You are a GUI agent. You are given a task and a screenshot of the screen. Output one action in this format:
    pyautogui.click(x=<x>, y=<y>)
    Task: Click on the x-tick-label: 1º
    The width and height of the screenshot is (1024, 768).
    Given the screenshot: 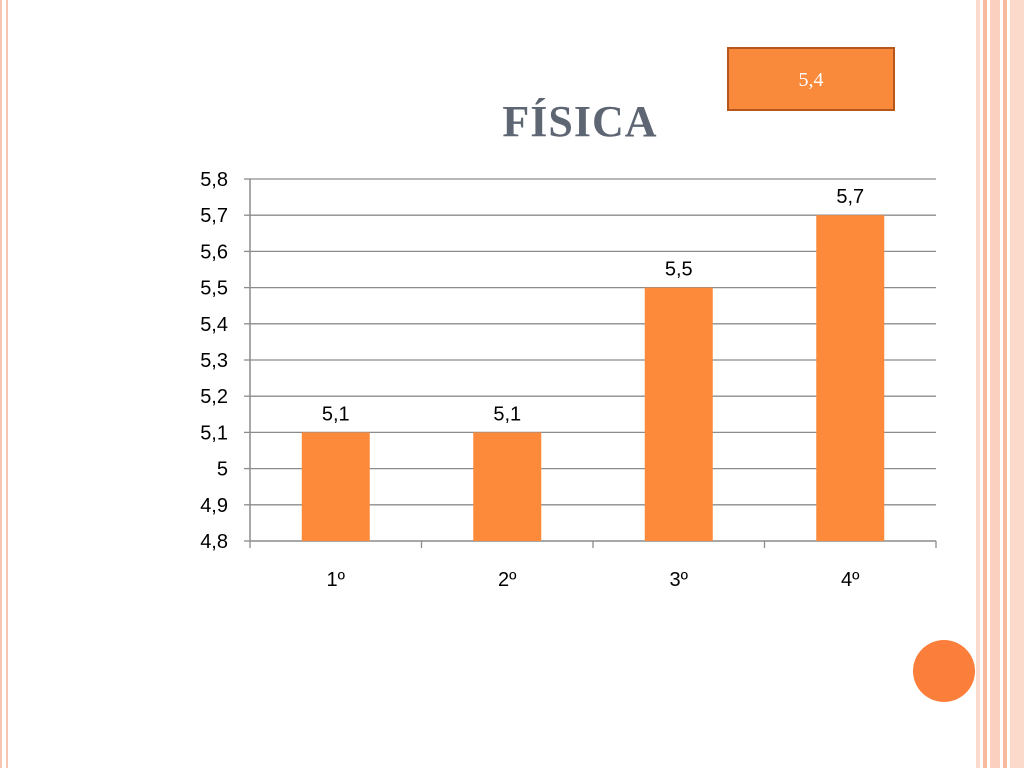 What is the action you would take?
    pyautogui.click(x=336, y=580)
    